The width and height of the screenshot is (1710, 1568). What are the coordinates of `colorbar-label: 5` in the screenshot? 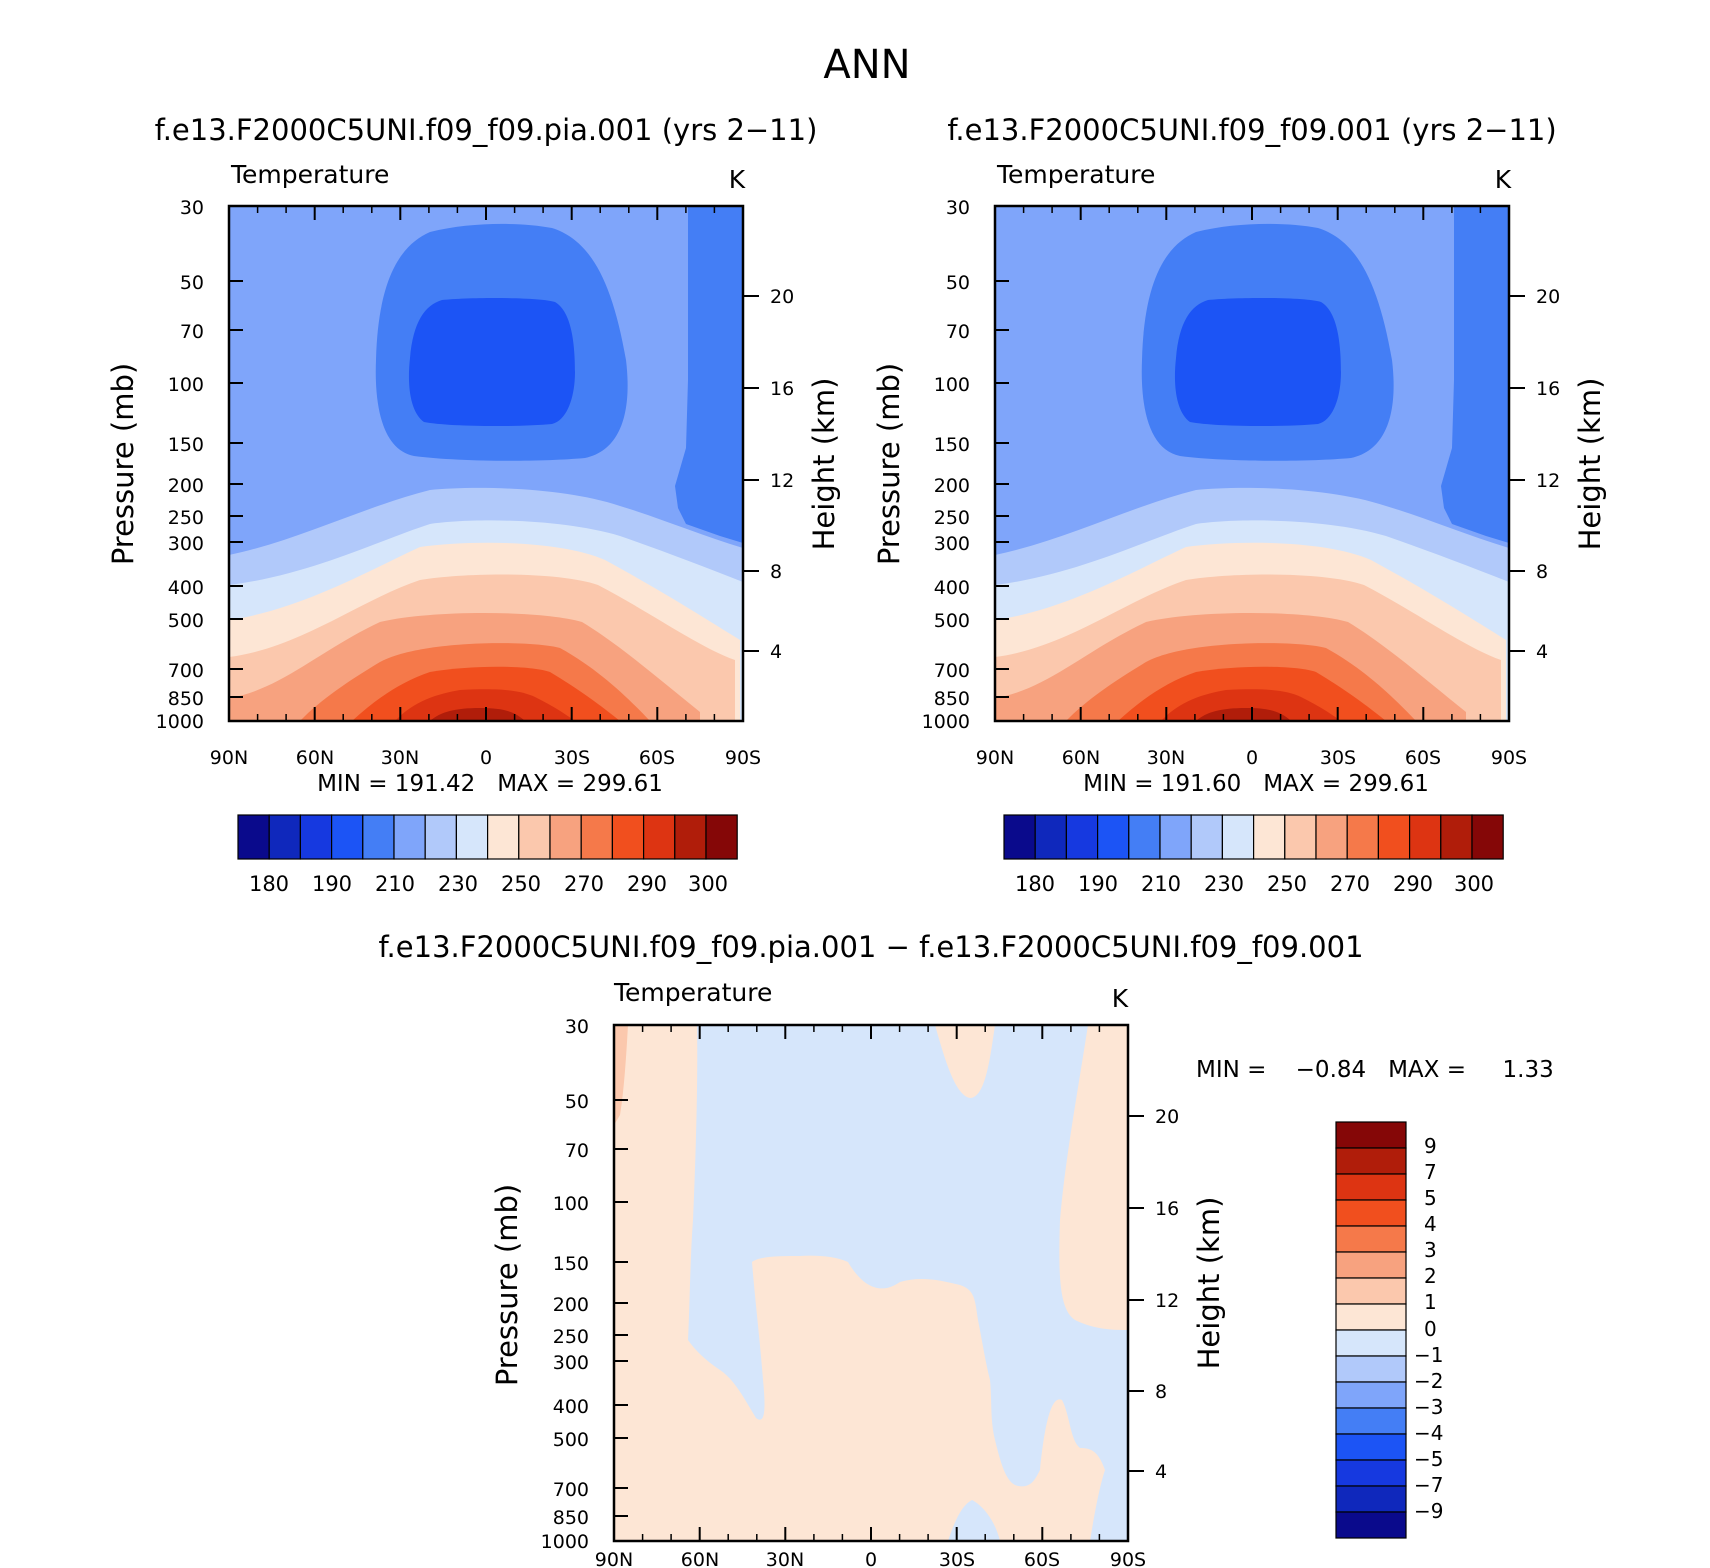 It's located at (1430, 1198).